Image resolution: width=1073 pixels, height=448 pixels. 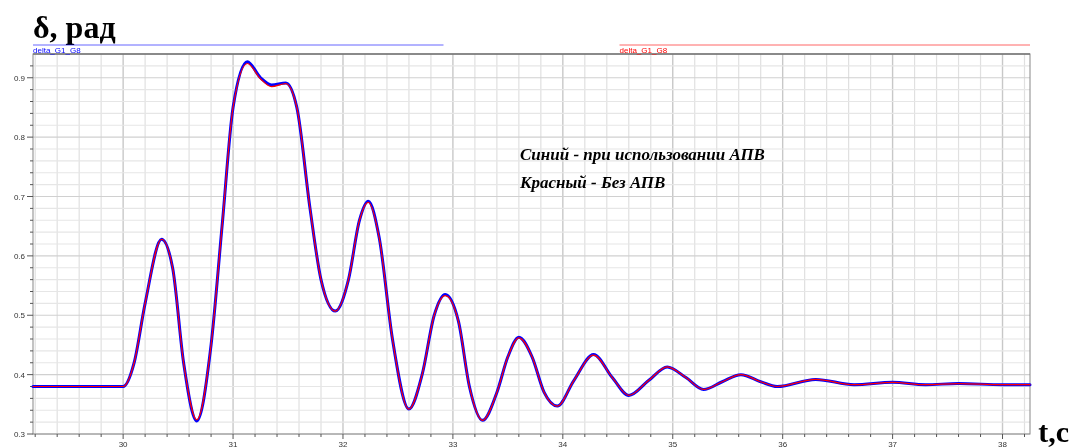 What do you see at coordinates (19, 375) in the screenshot?
I see `y-tick-label: 0.4` at bounding box center [19, 375].